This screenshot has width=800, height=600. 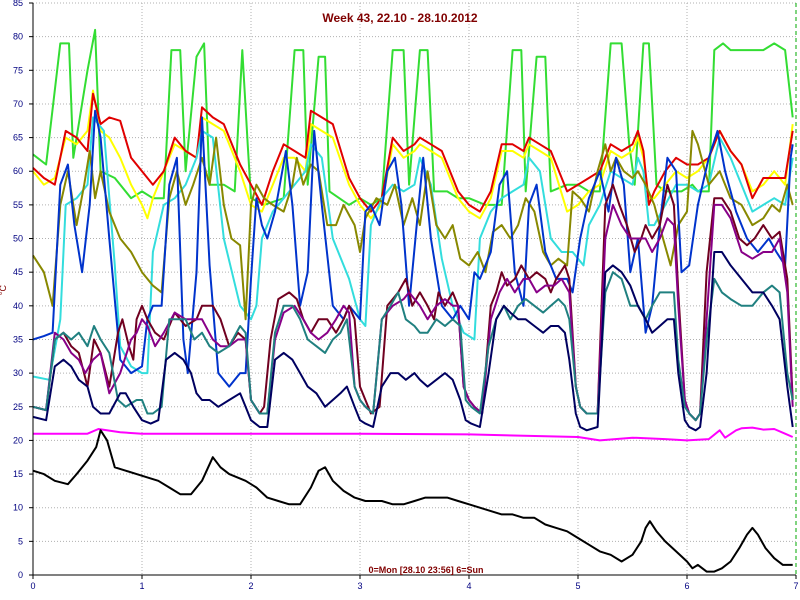 What do you see at coordinates (20, 575) in the screenshot?
I see `y-tick-label: 0` at bounding box center [20, 575].